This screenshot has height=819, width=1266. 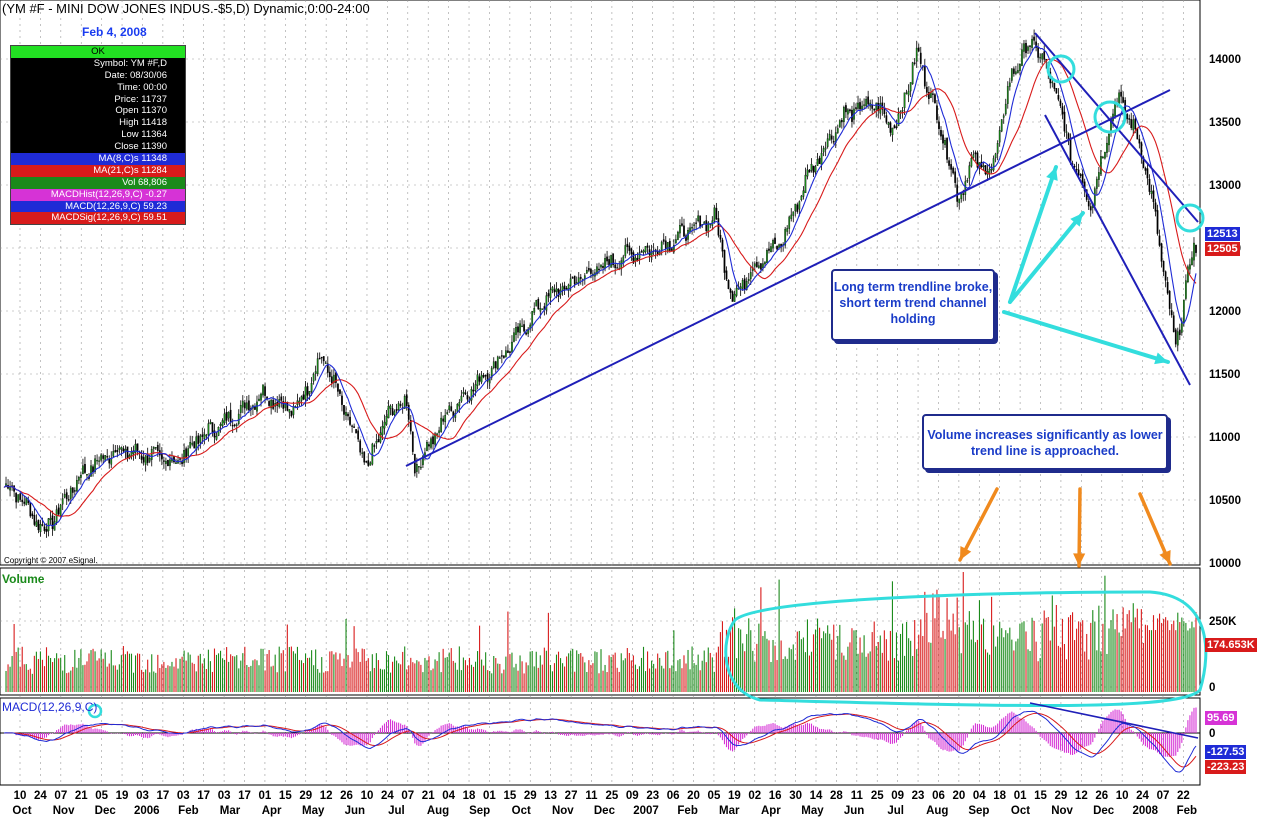 I want to click on macd-highlight-circle, so click(x=95, y=711).